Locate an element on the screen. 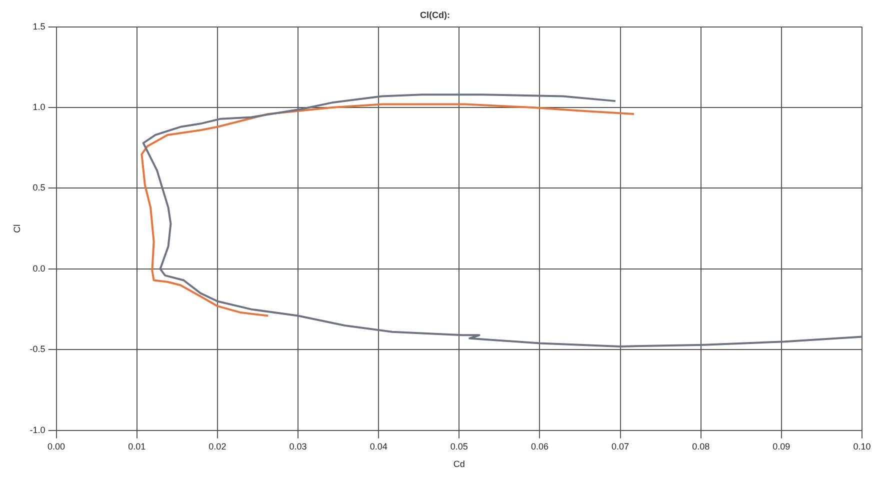  chart-title: Cl(Cd): is located at coordinates (435, 15).